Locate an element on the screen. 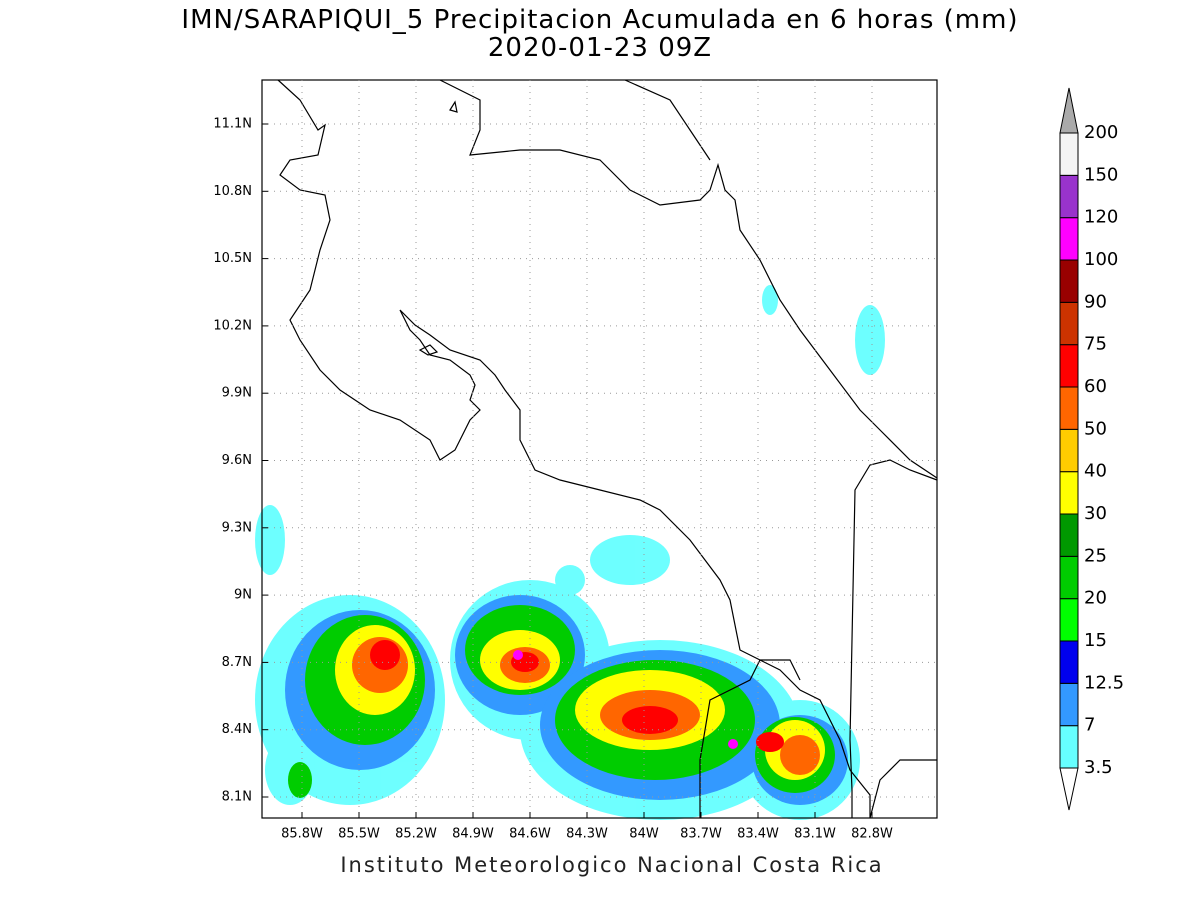  lat-label: 10.8N is located at coordinates (232, 191).